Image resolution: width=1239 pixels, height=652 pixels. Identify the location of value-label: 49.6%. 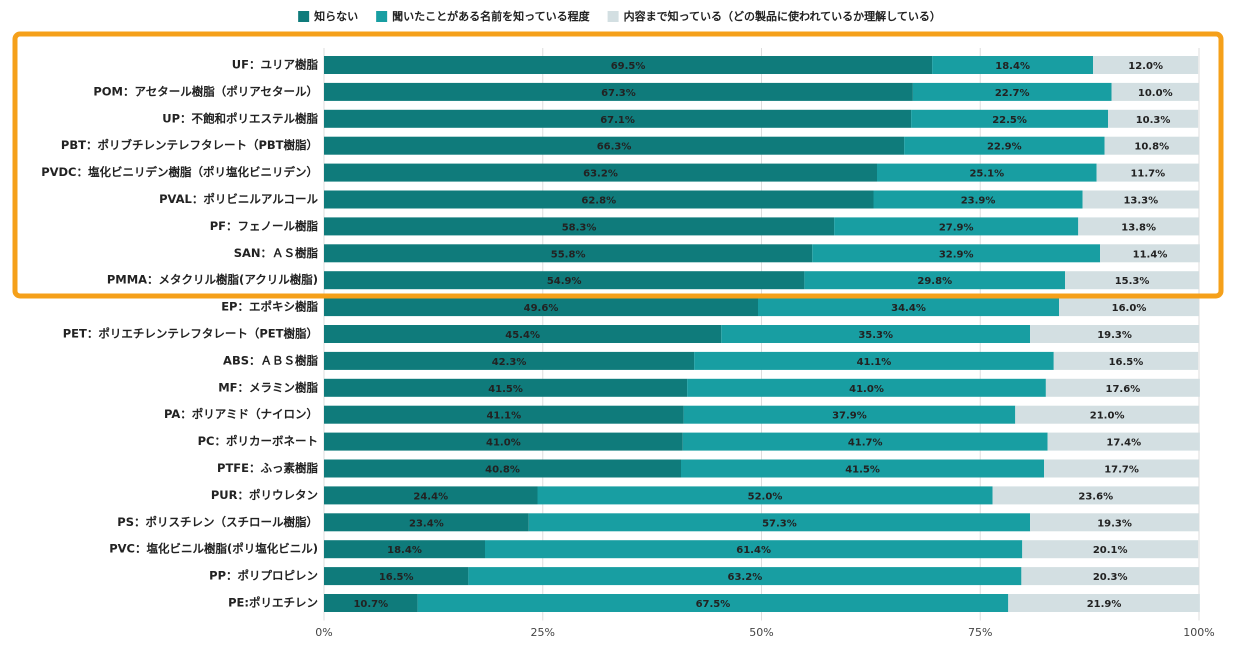
(541, 308).